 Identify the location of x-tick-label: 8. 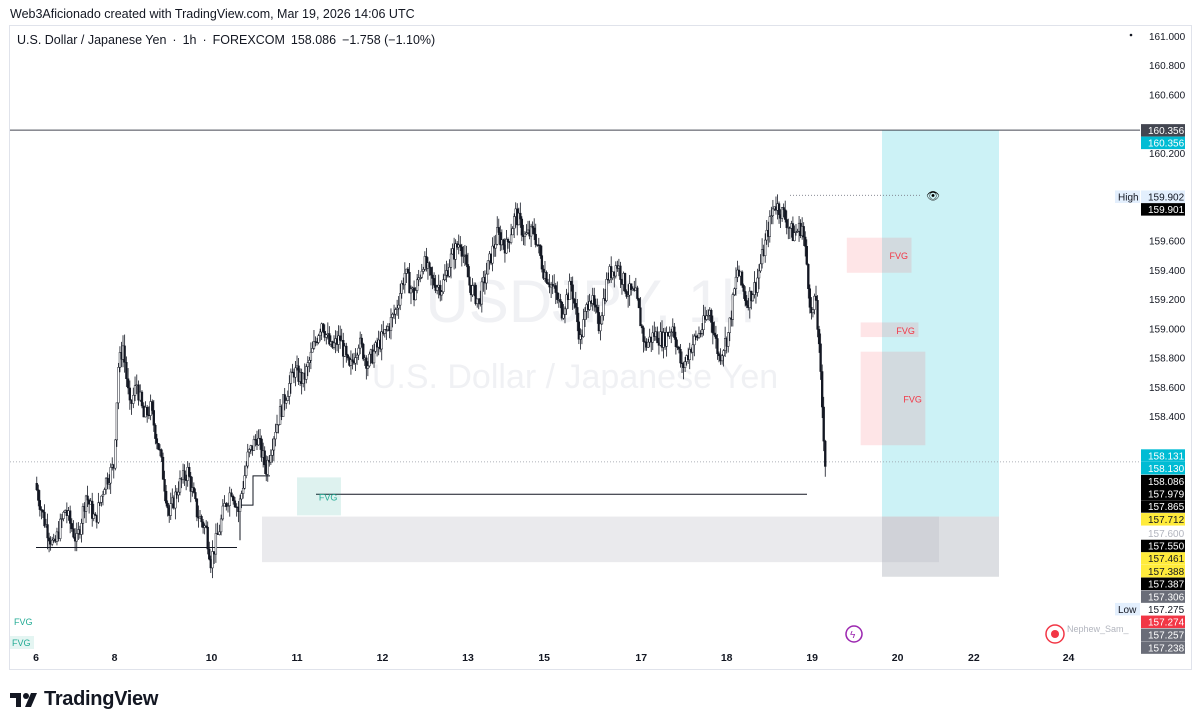
(115, 658).